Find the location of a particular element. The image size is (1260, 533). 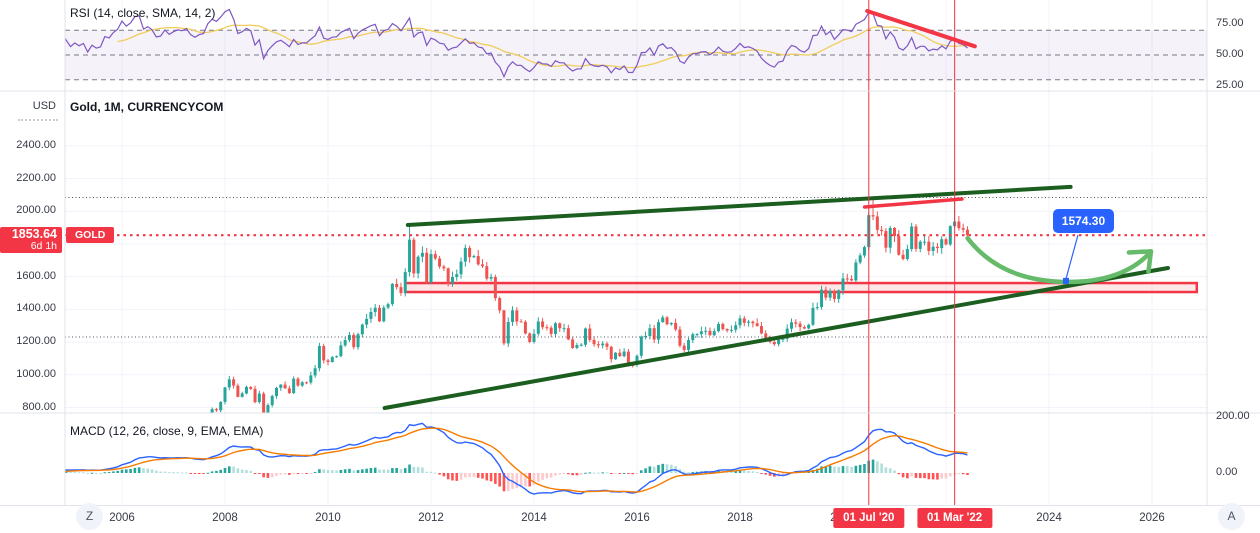

bar-countdown: 6d 1h is located at coordinates (43, 246).